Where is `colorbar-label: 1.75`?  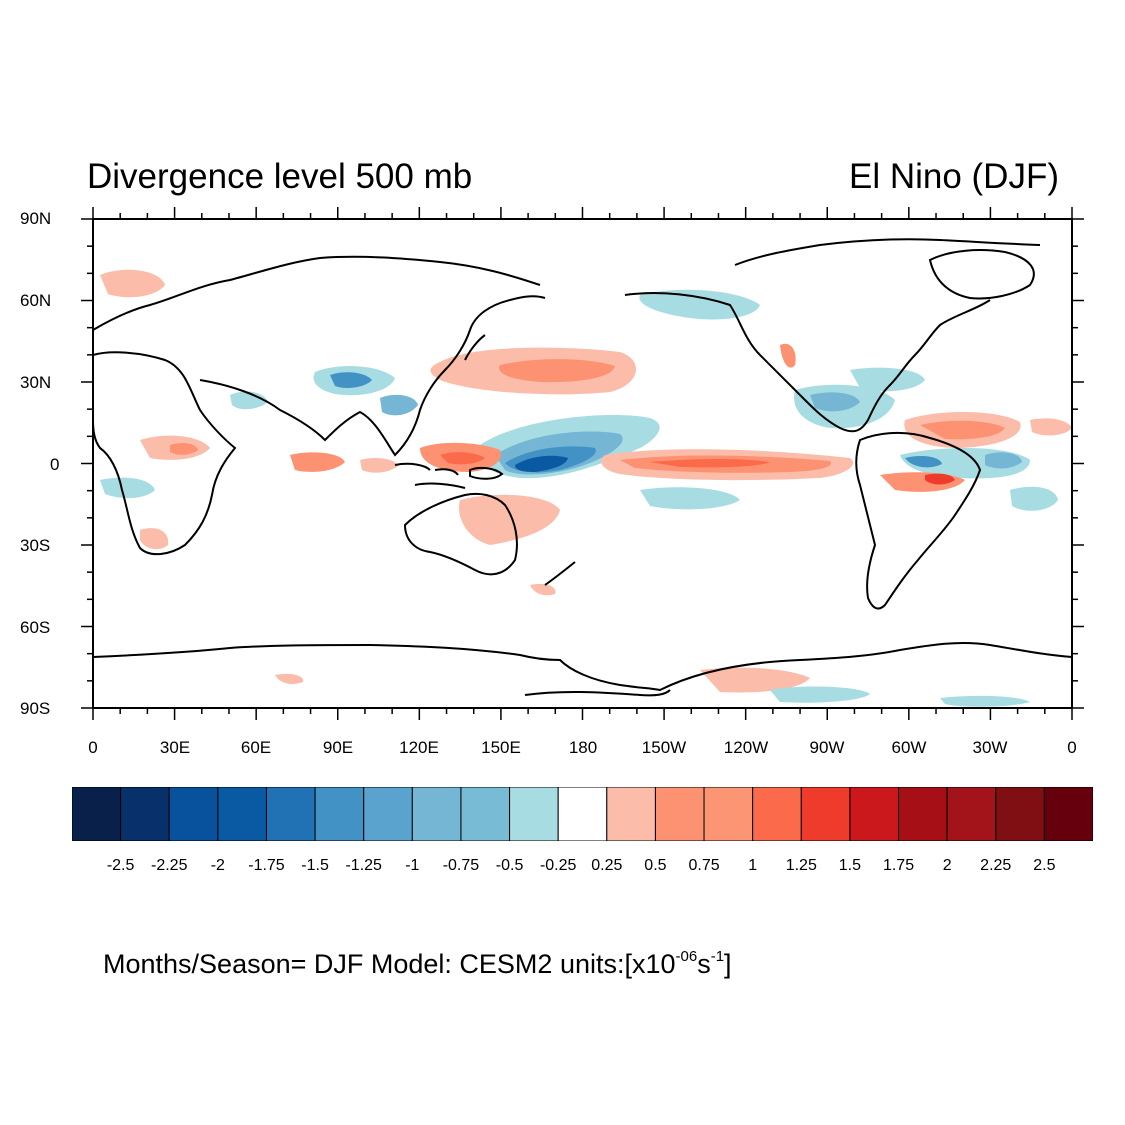
colorbar-label: 1.75 is located at coordinates (898, 865).